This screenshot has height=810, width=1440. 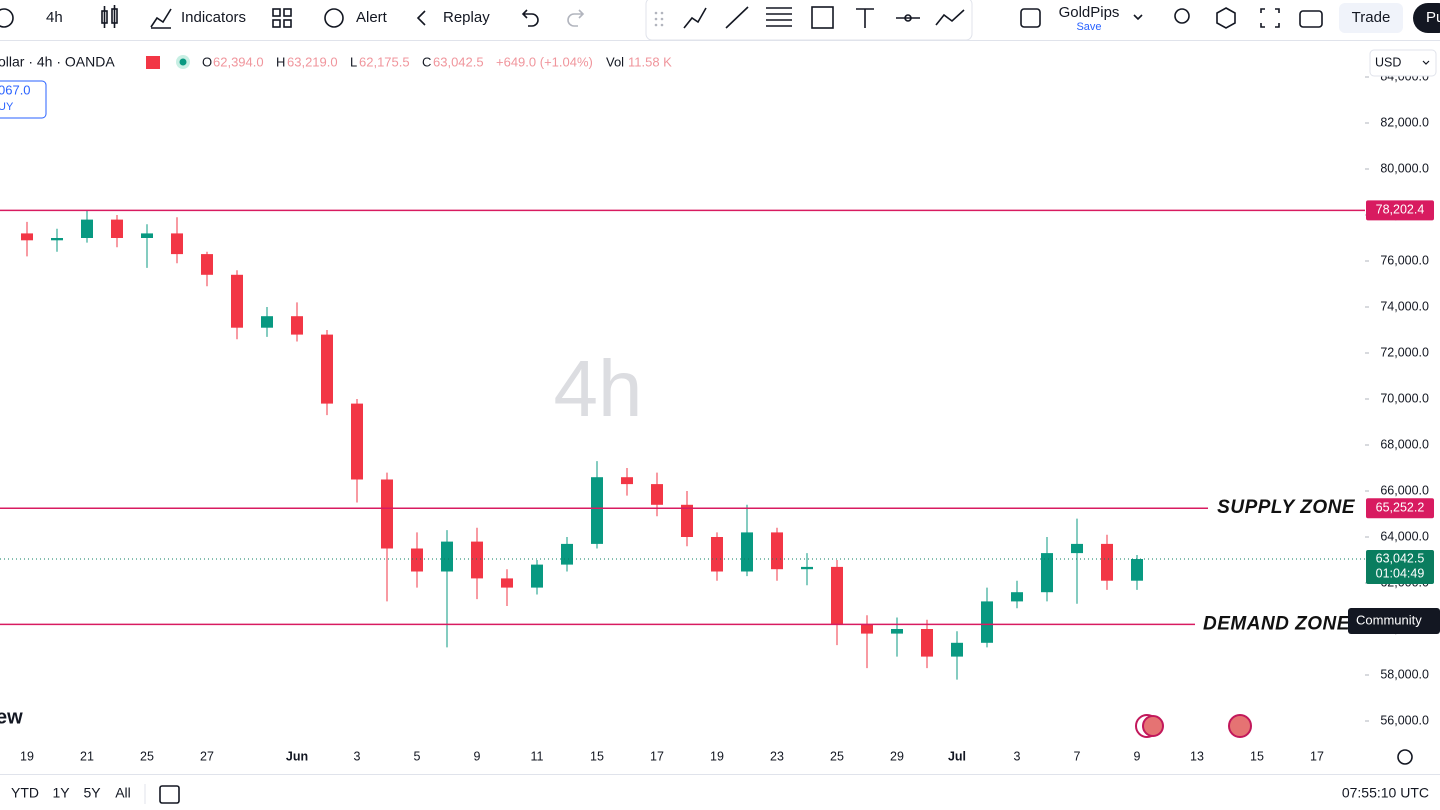 I want to click on trend-tool, so click(x=695, y=18).